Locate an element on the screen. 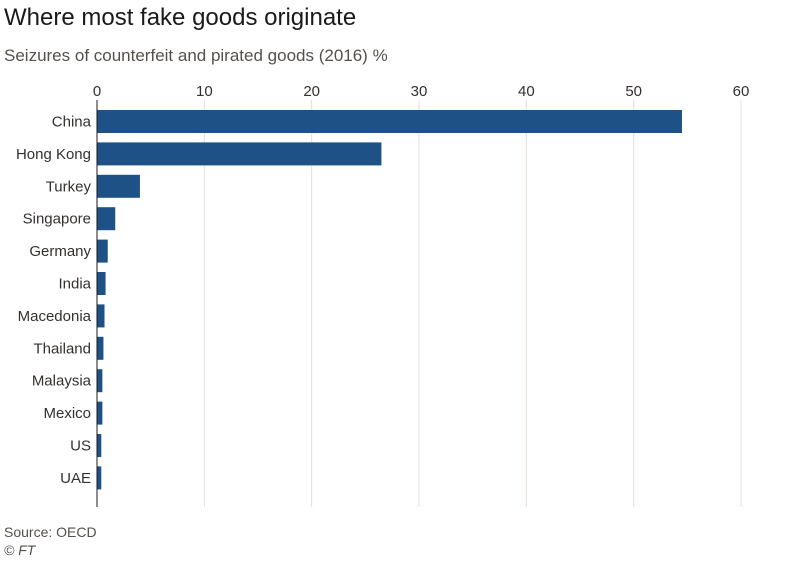  x-tick-label: 20 is located at coordinates (311, 91).